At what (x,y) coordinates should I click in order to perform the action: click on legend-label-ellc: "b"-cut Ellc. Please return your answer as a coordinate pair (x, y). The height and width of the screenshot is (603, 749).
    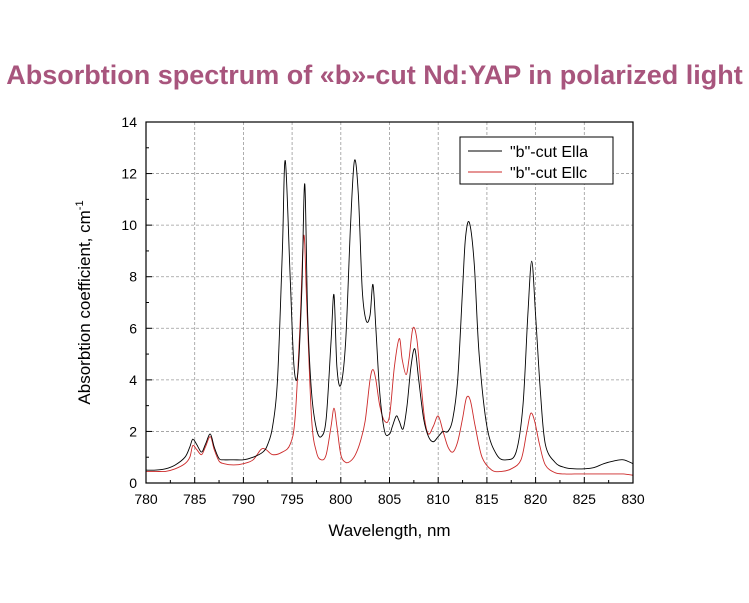
    Looking at the image, I should click on (548, 173).